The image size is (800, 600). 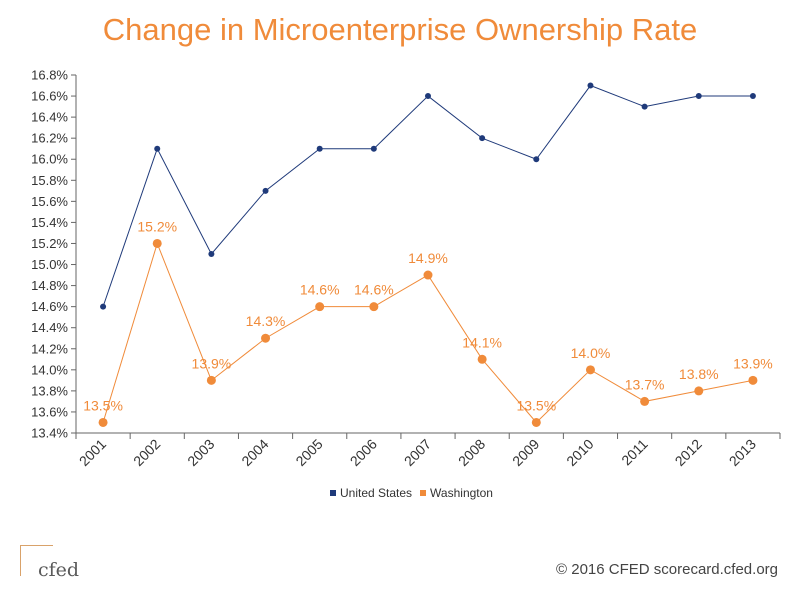 I want to click on cfed-logo: cfed, so click(x=51, y=565).